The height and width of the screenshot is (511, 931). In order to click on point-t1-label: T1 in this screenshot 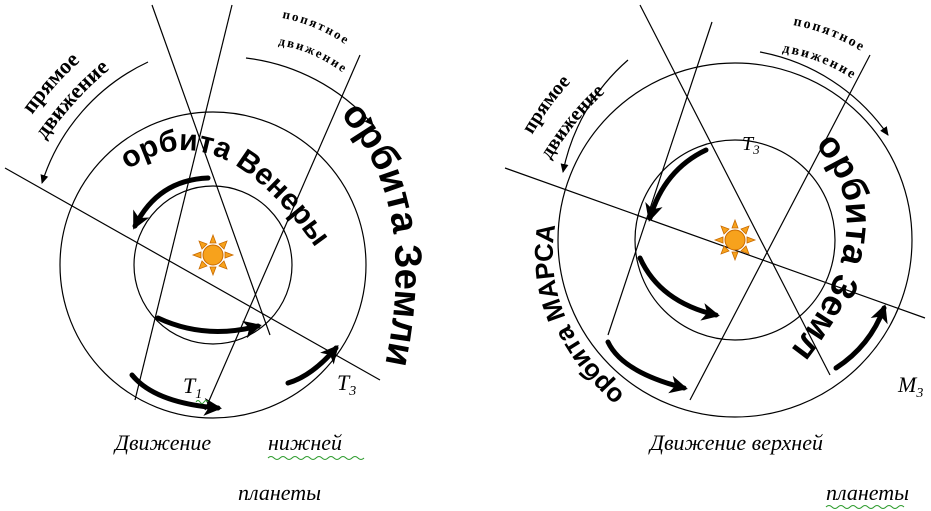, I will do `click(192, 387)`.